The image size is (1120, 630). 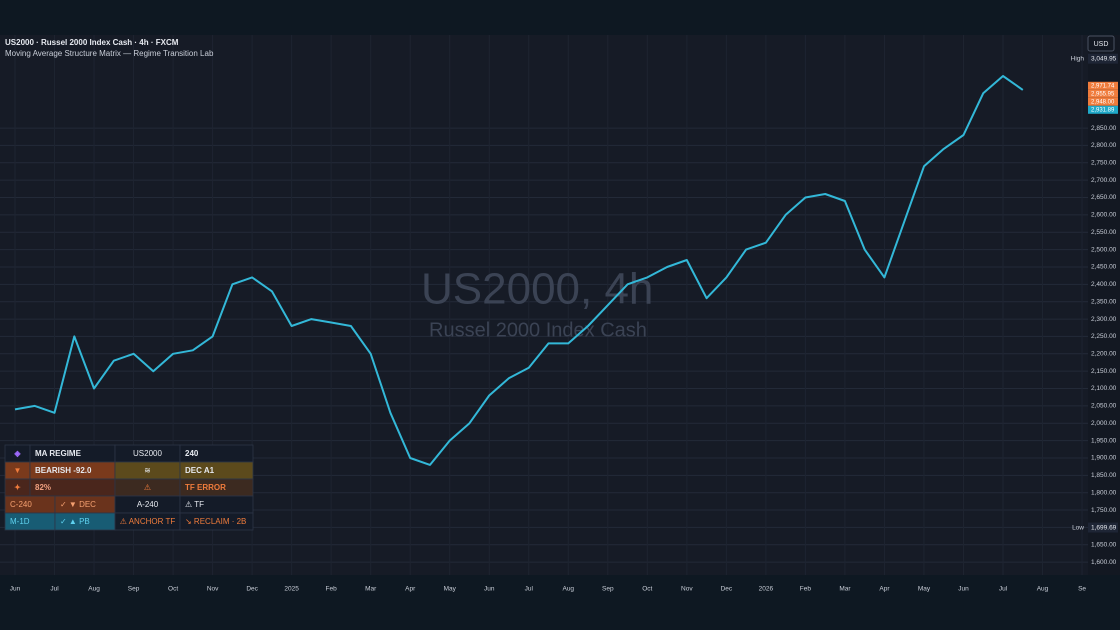 What do you see at coordinates (1104, 284) in the screenshot?
I see `y-tick-label: 2,400.00` at bounding box center [1104, 284].